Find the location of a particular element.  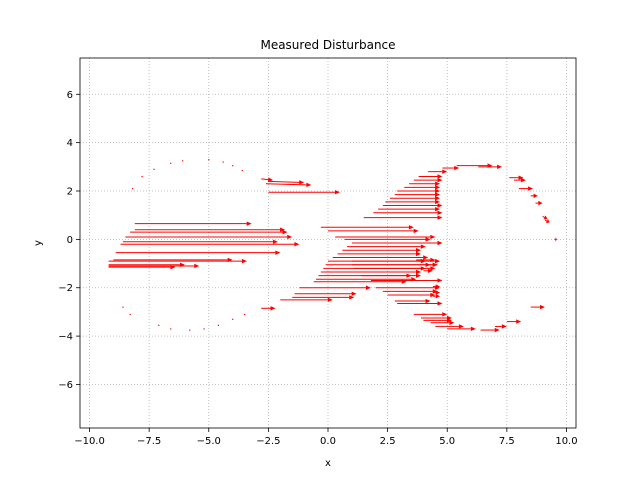

x-tick-label: 2.5 is located at coordinates (388, 441).